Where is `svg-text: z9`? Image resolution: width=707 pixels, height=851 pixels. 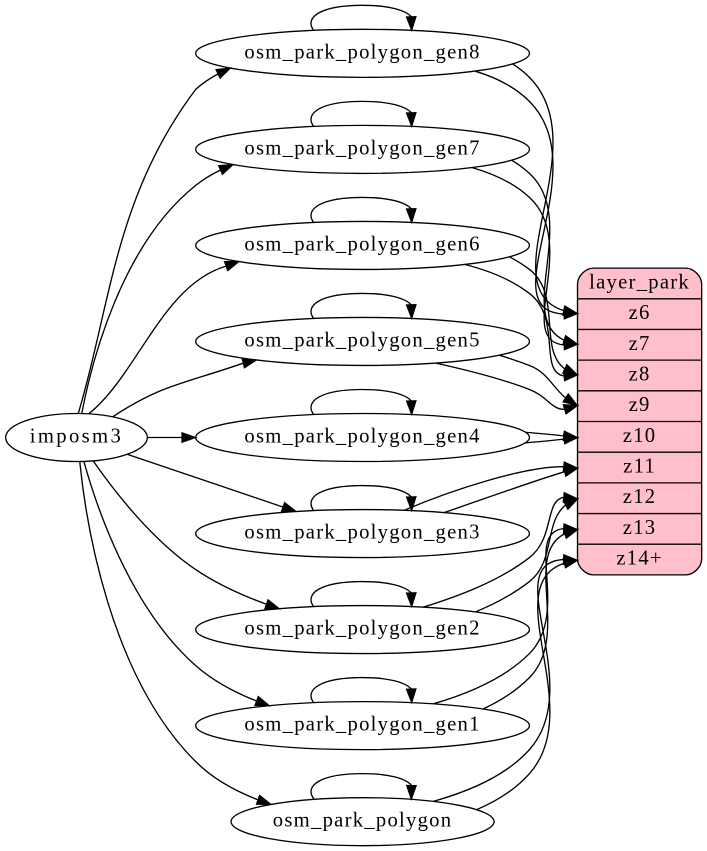
svg-text: z9 is located at coordinates (640, 405).